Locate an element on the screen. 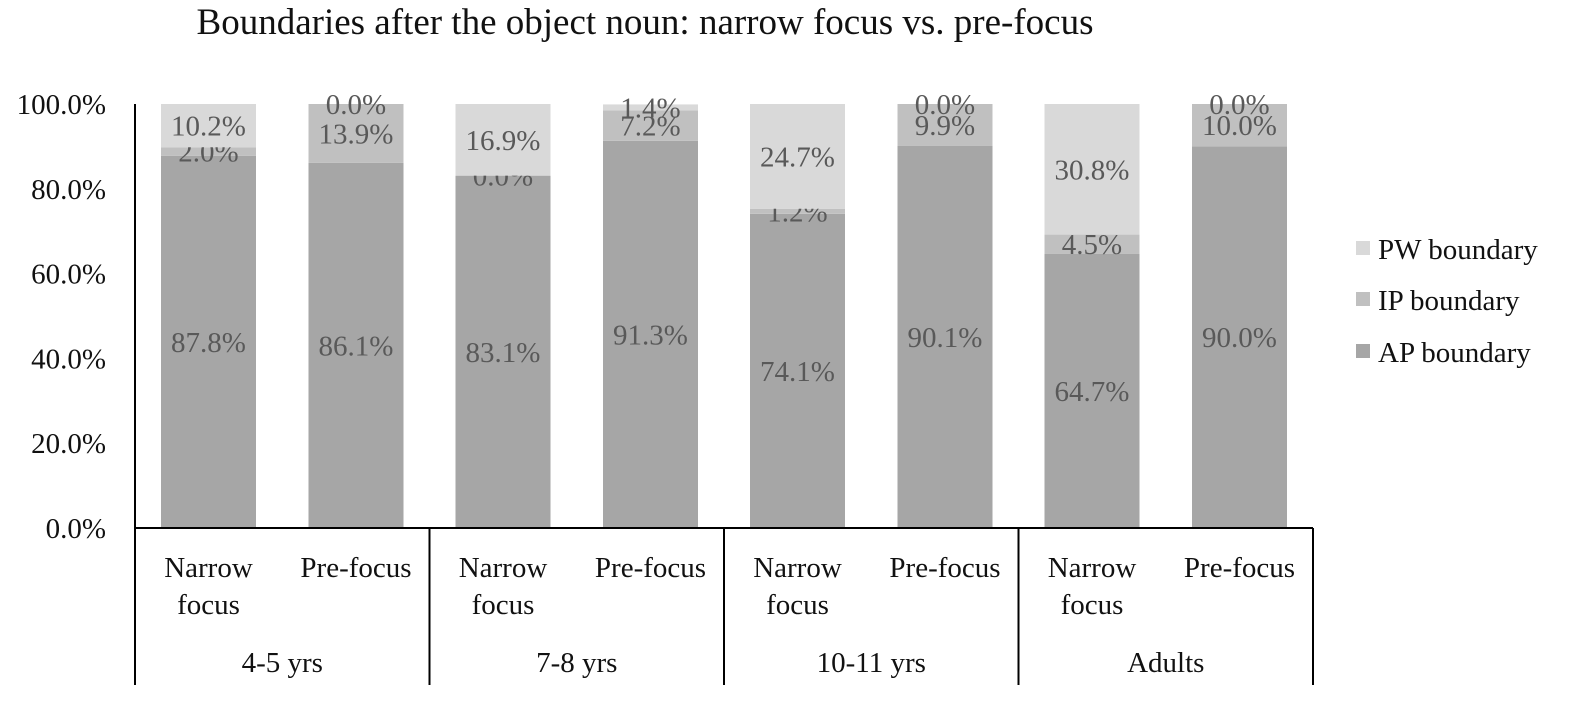  data-label: 86.1% is located at coordinates (356, 346).